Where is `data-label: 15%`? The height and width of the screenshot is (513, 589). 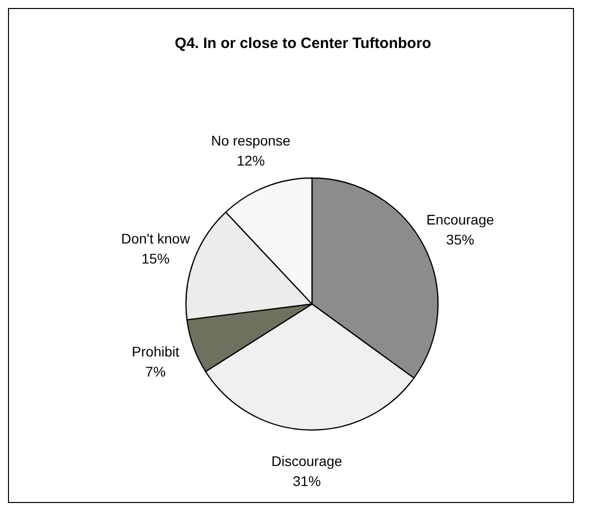
data-label: 15% is located at coordinates (155, 258).